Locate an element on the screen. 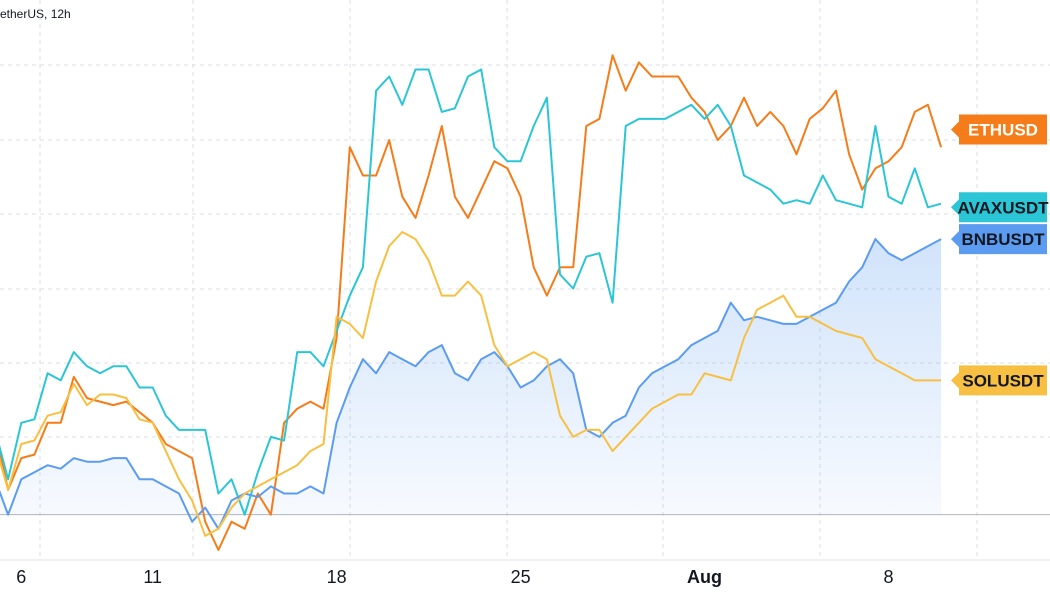 This screenshot has width=1050, height=600. x-tick-label: Aug is located at coordinates (704, 577).